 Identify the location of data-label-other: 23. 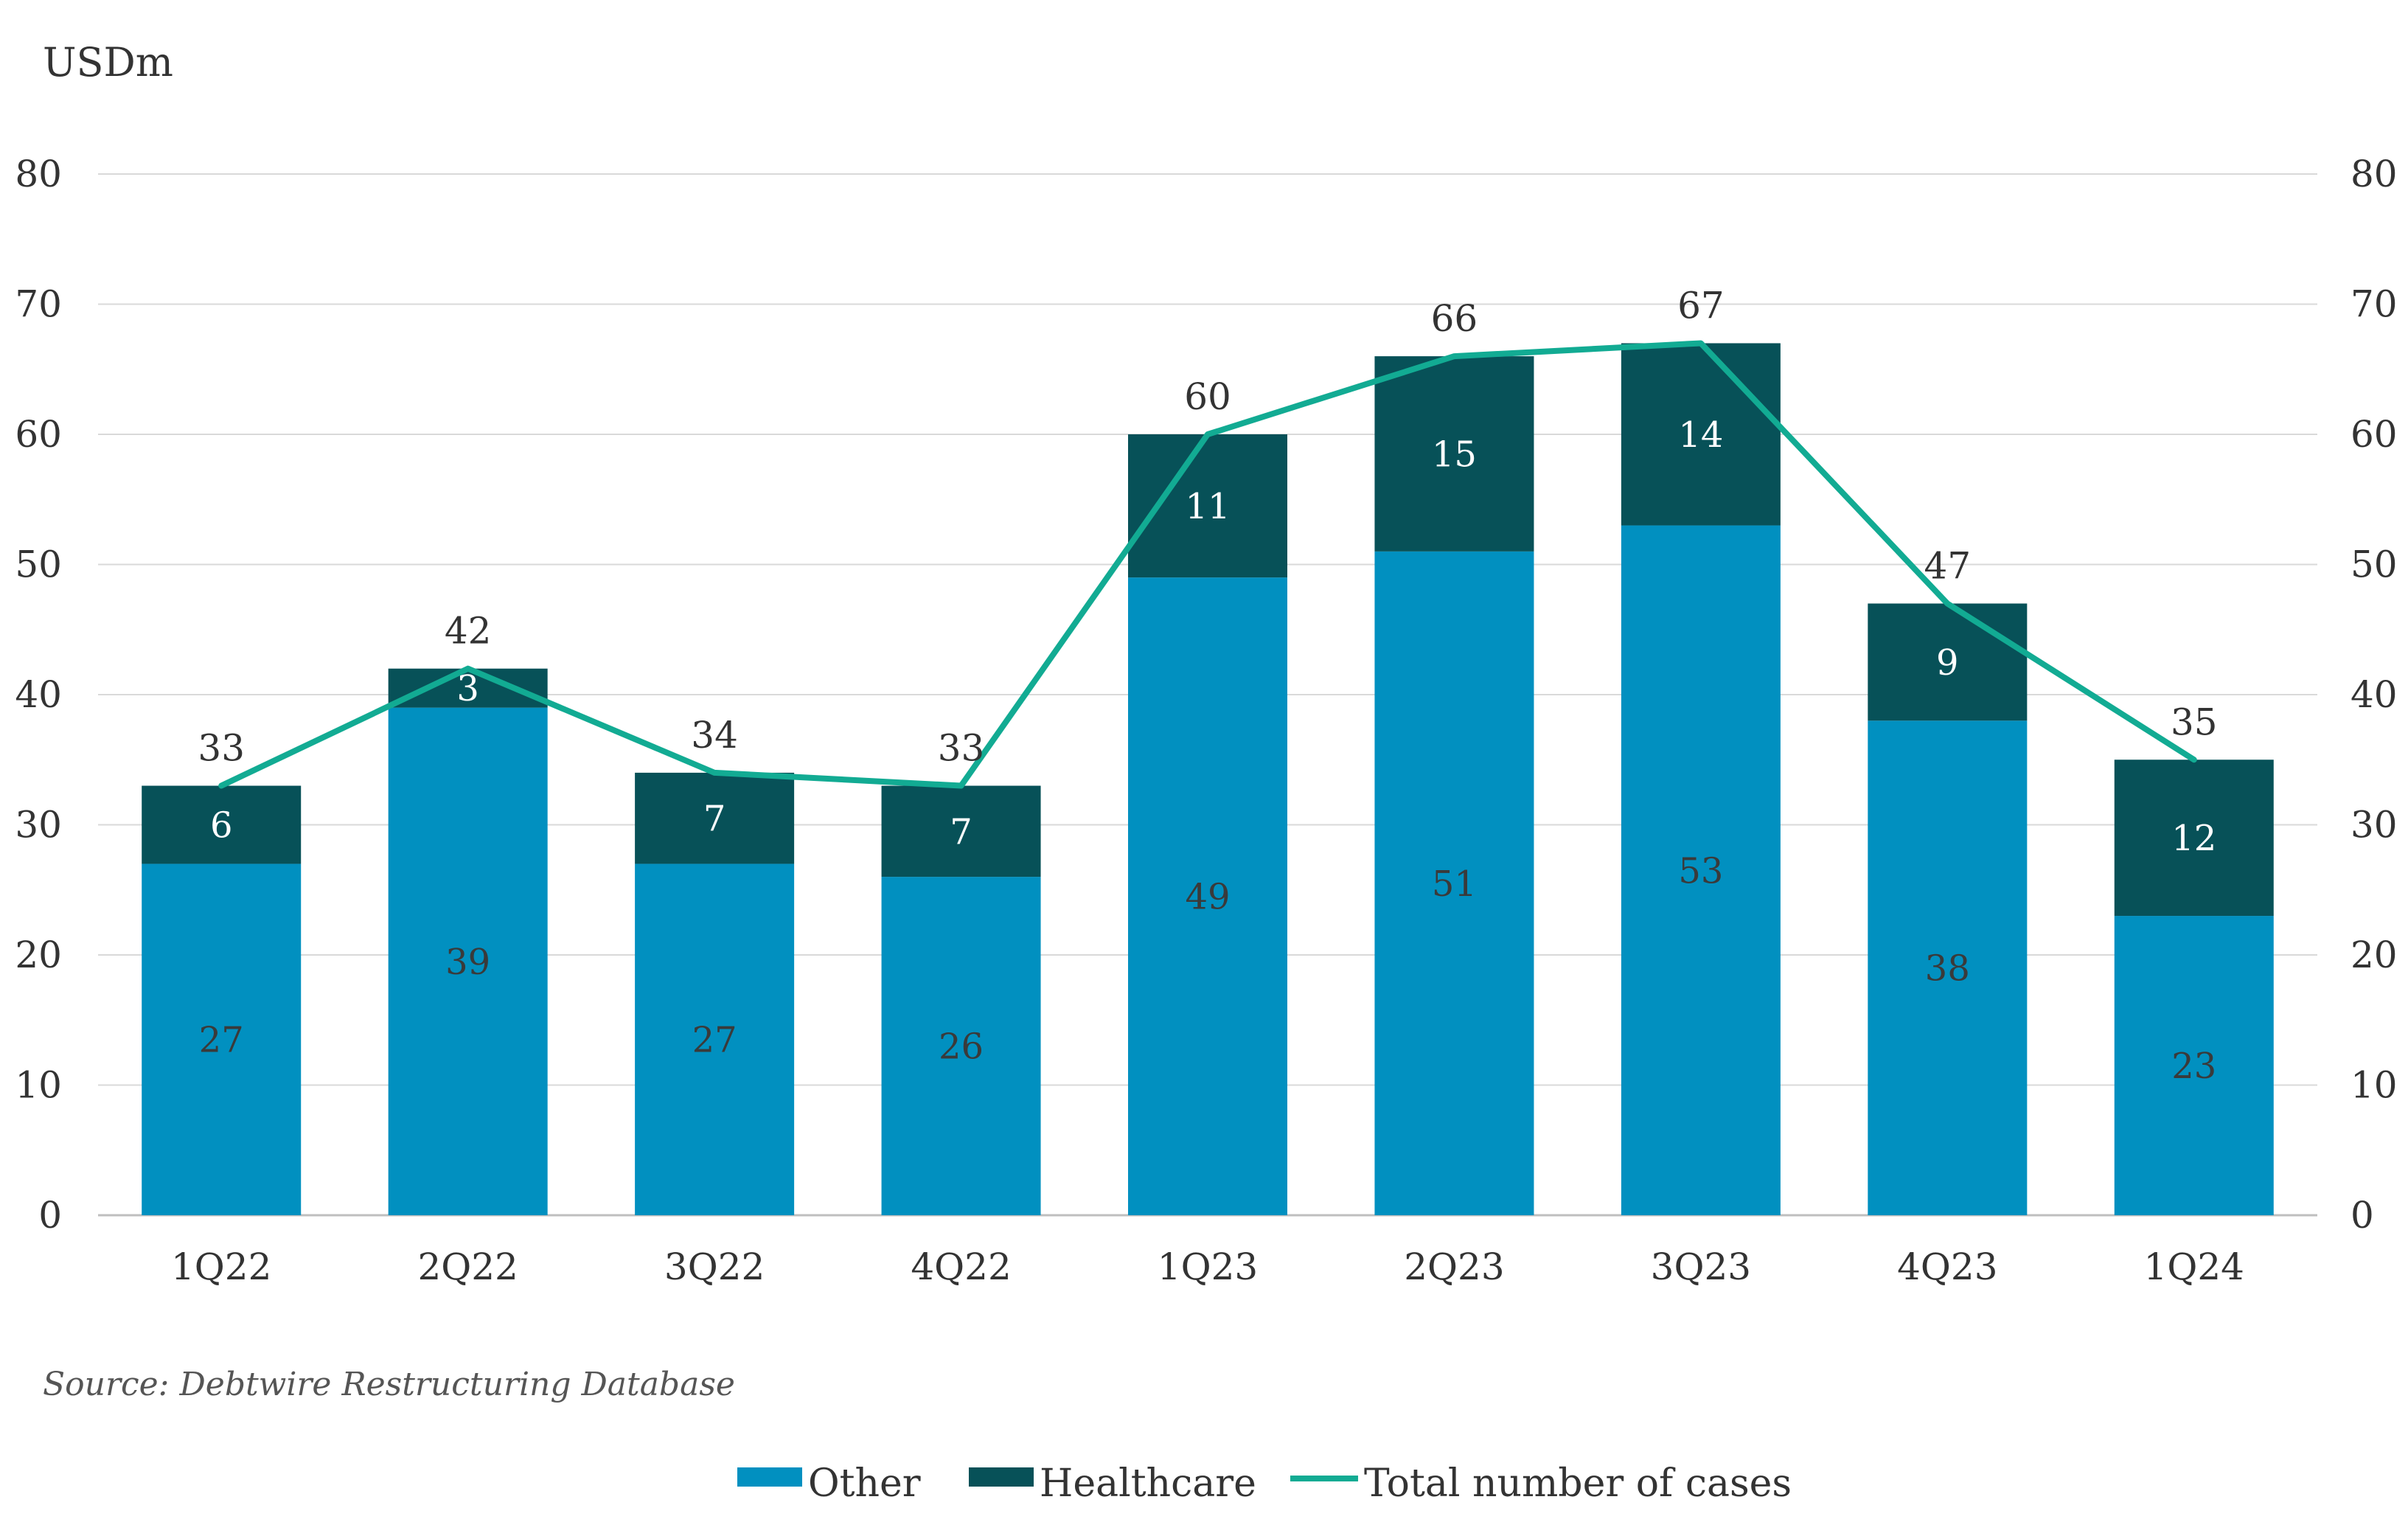
(2193, 1066).